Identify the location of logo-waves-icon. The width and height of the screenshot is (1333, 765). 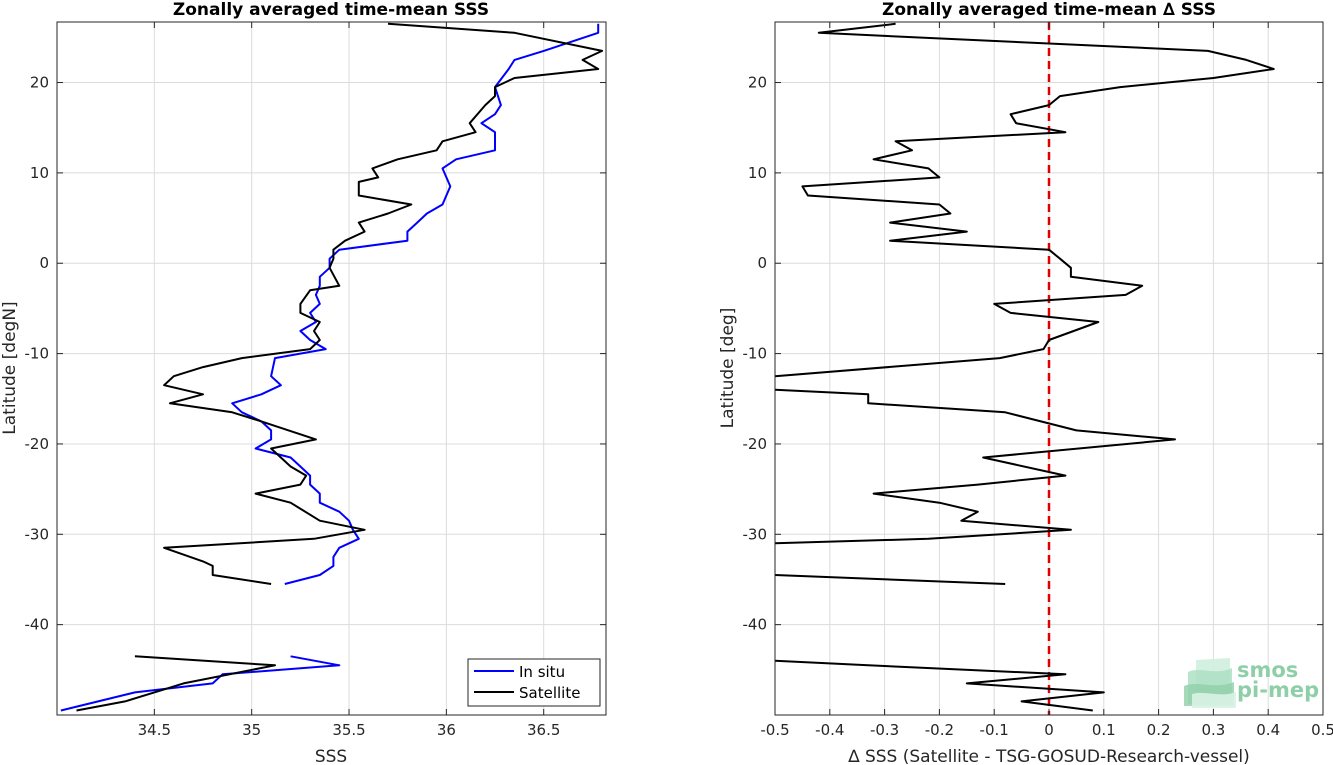
(1210, 683).